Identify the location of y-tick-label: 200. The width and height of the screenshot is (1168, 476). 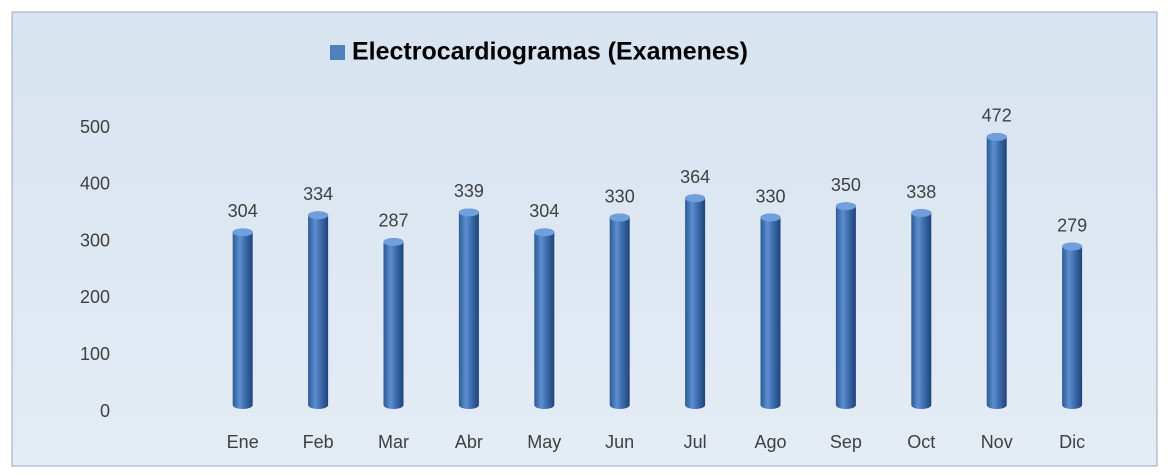
(95, 297).